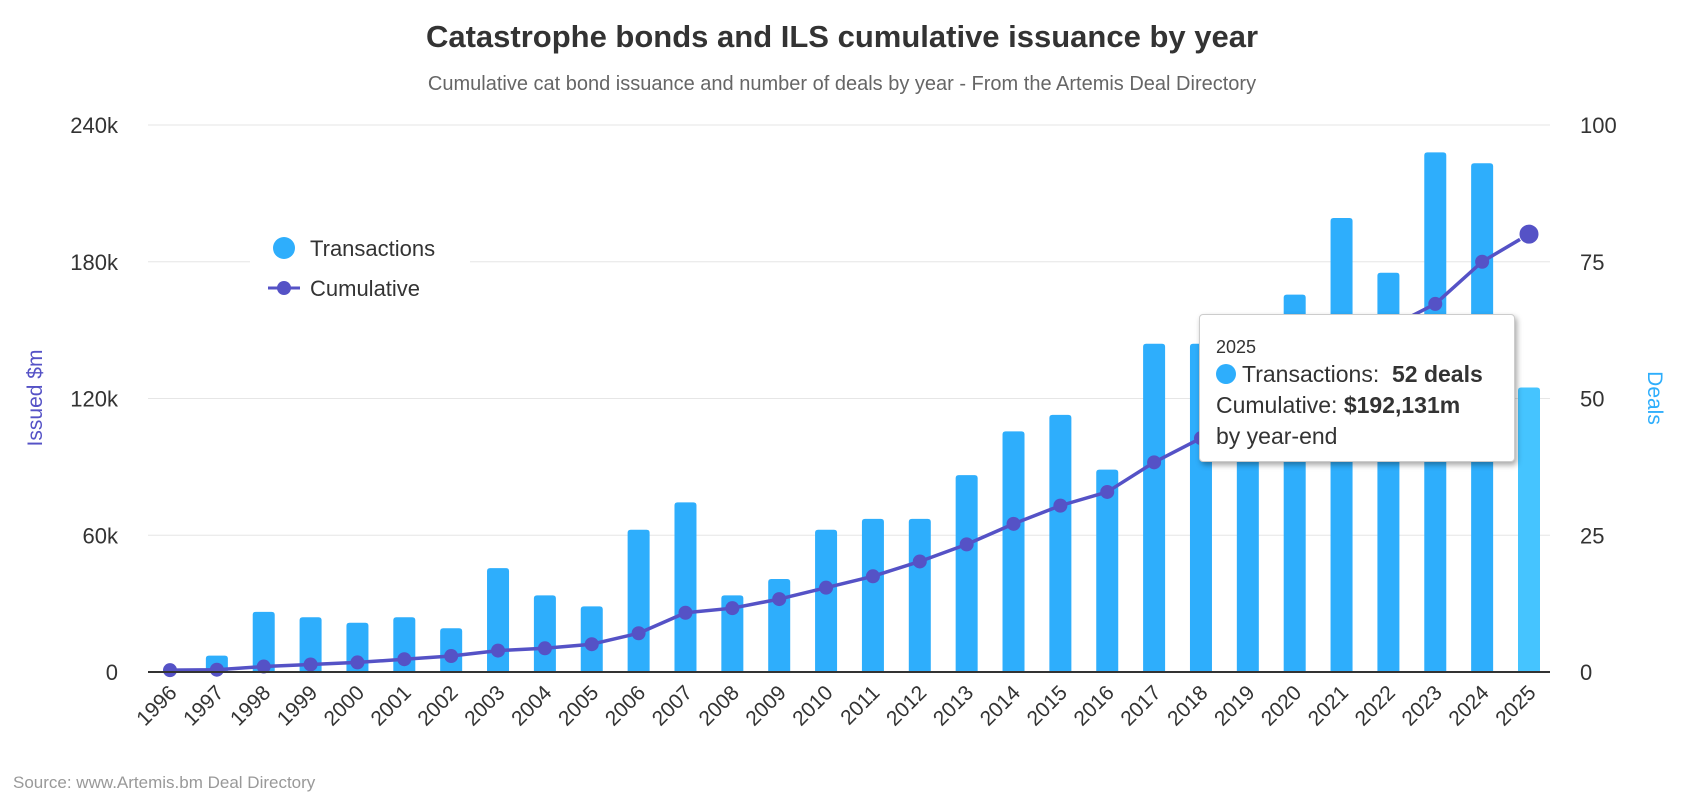 The image size is (1684, 802). What do you see at coordinates (625, 705) in the screenshot?
I see `x-tick-2006: 2006` at bounding box center [625, 705].